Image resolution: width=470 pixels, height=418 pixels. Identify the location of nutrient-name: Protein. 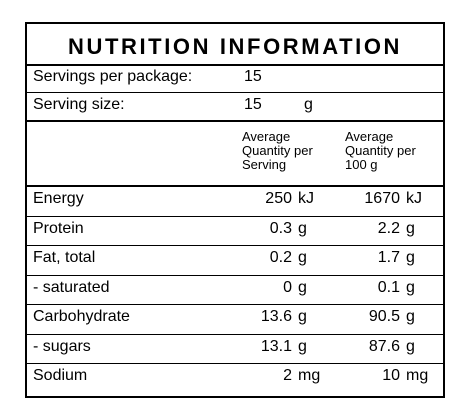
(58, 228).